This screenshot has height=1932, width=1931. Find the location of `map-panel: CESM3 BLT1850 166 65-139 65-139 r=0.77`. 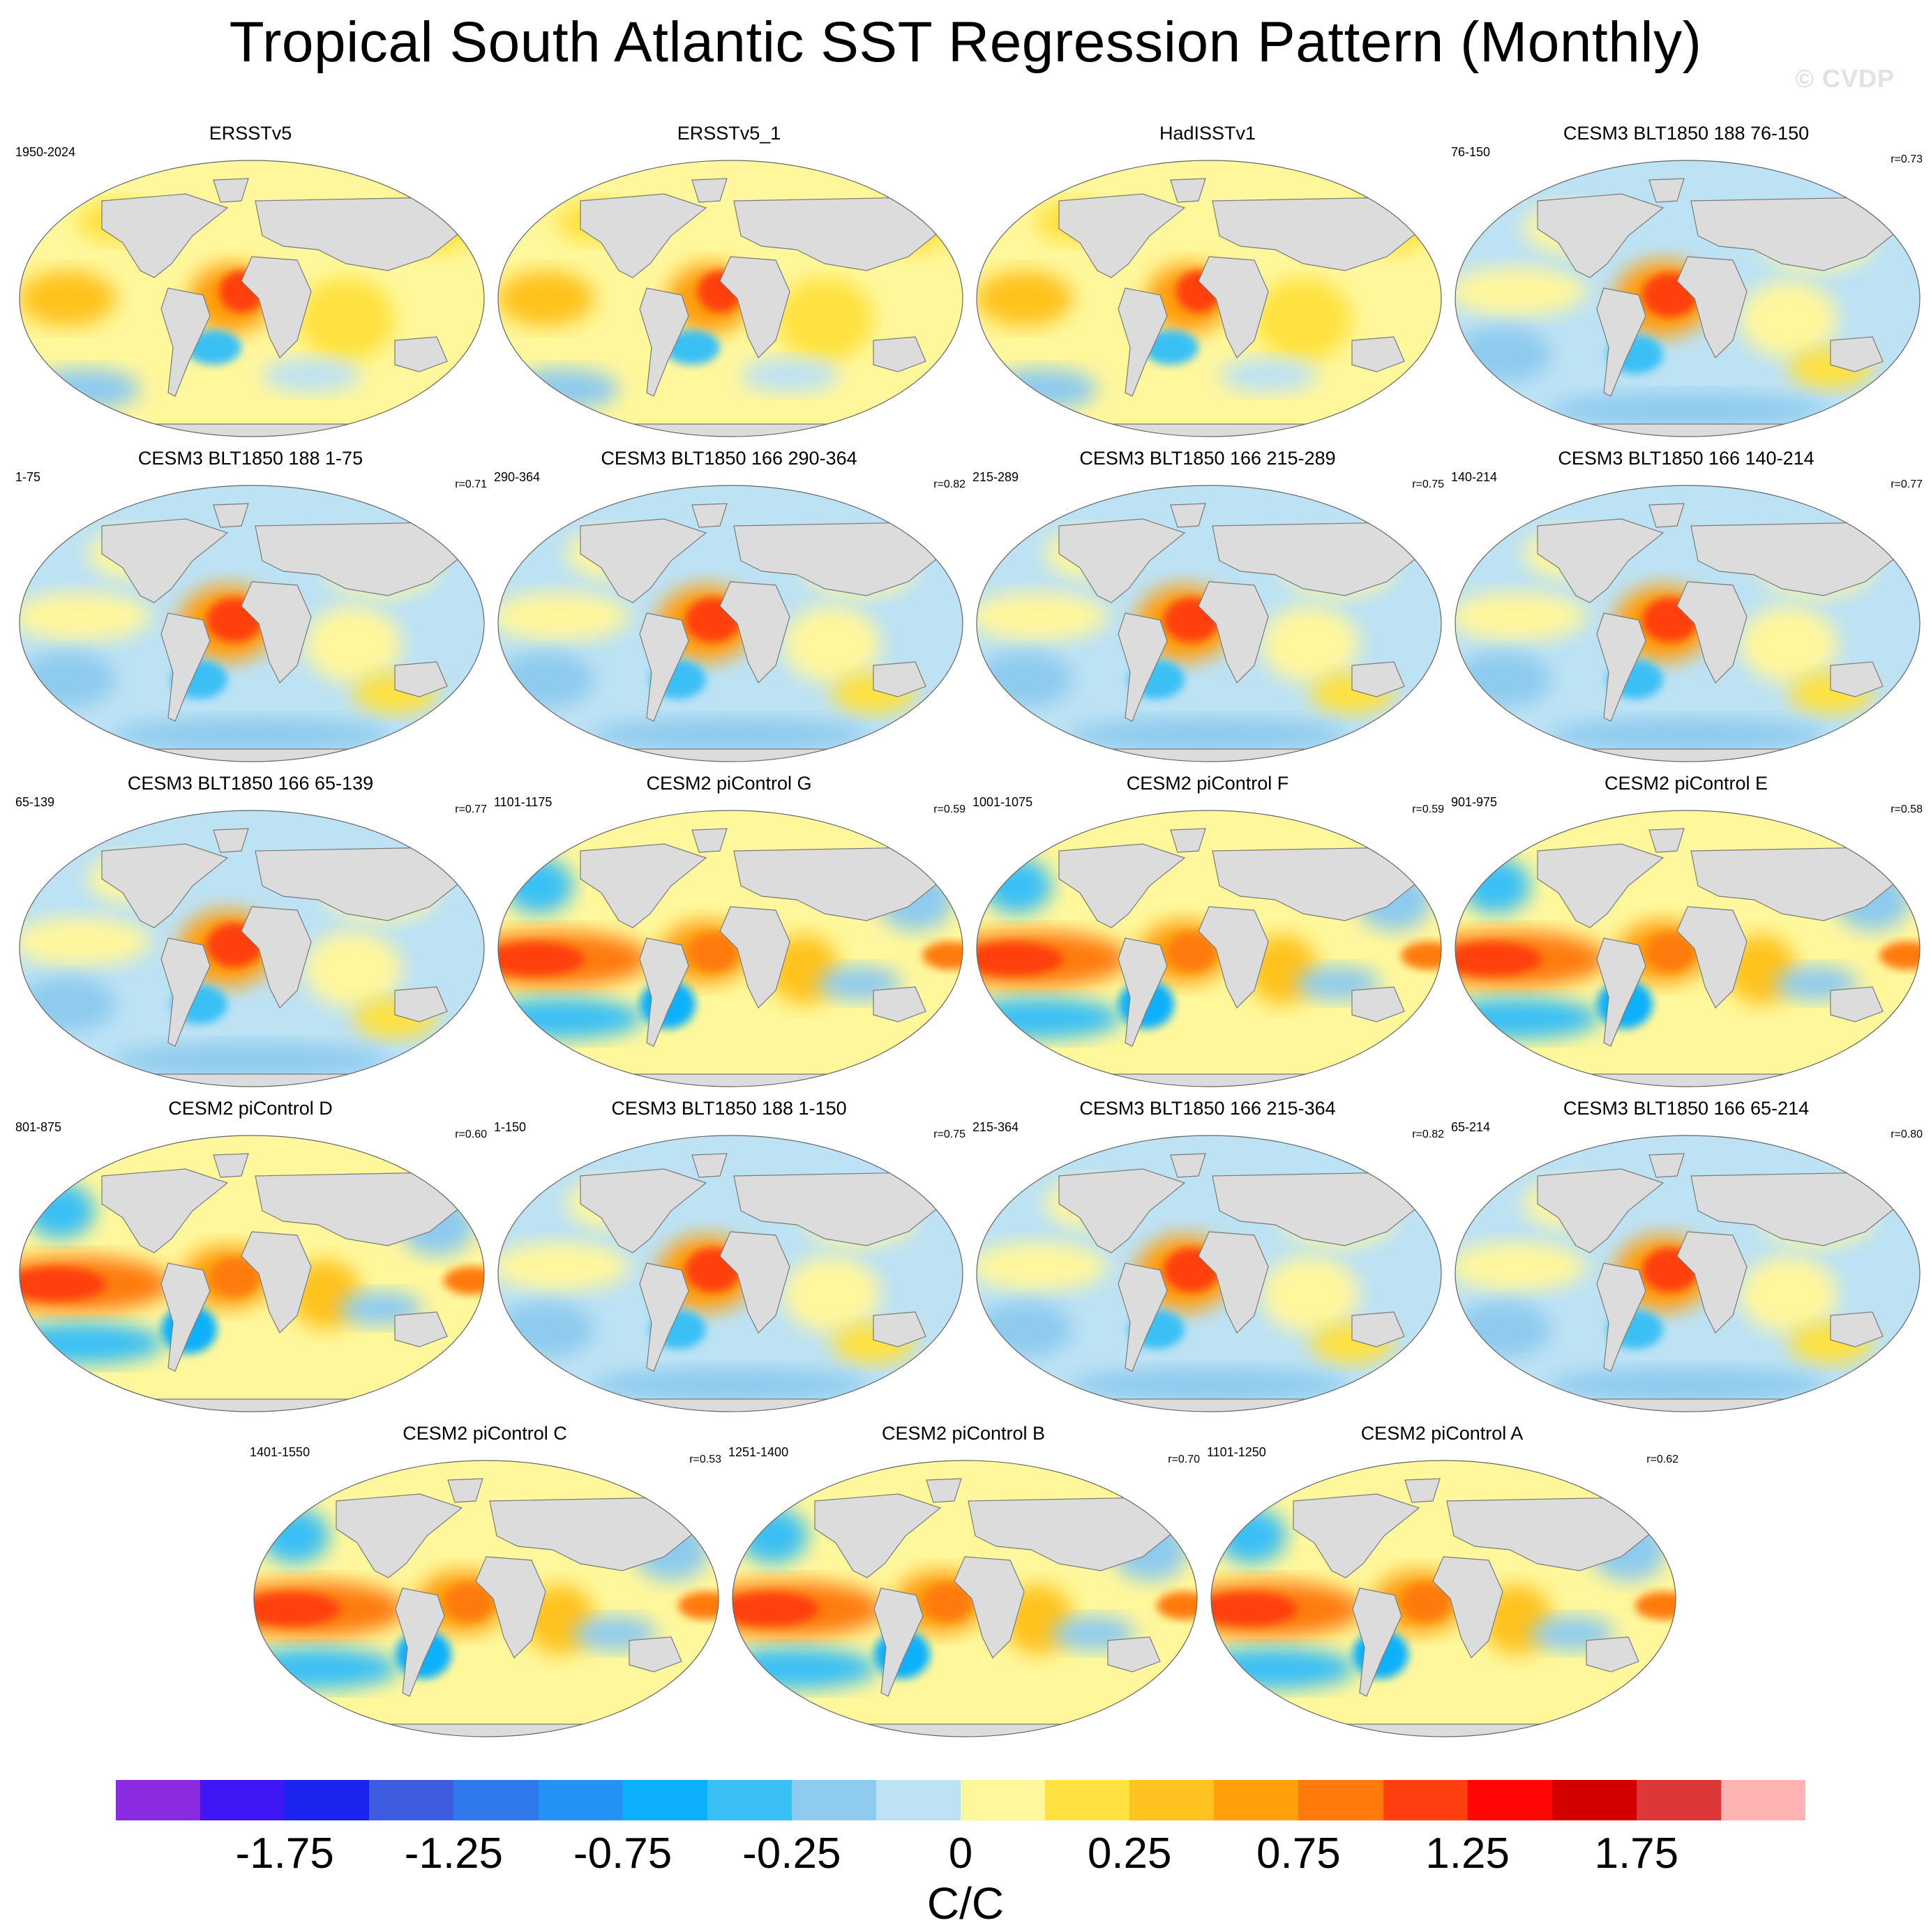

map-panel: CESM3 BLT1850 166 65-139 65-139 r=0.77 is located at coordinates (251, 933).